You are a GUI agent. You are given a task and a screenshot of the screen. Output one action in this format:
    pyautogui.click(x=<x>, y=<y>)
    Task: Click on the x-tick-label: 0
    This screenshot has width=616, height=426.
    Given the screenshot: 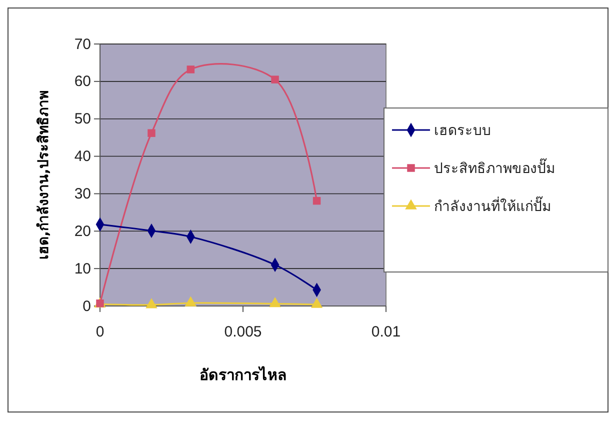 What is the action you would take?
    pyautogui.click(x=100, y=332)
    